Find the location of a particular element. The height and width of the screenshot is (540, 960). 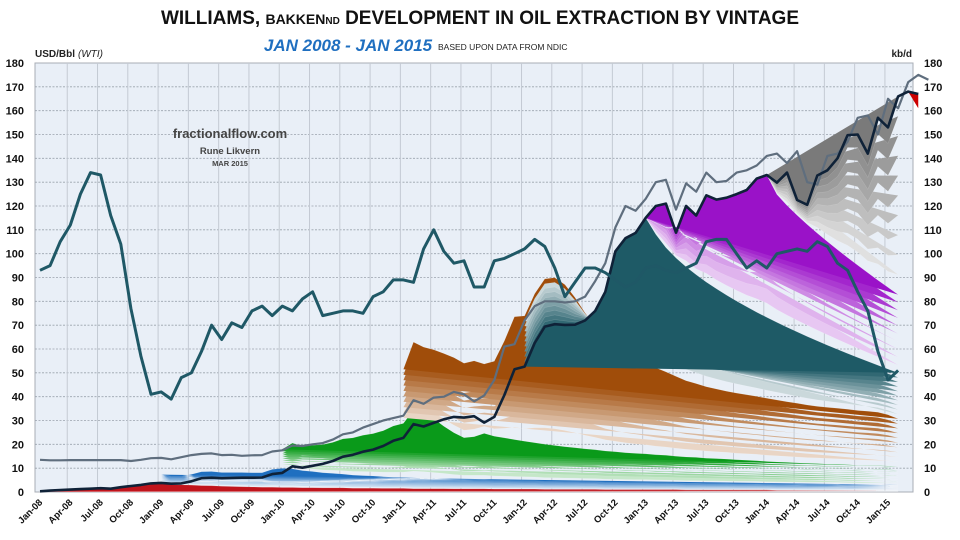

x-tick-label: Oct-08 is located at coordinates (121, 511).